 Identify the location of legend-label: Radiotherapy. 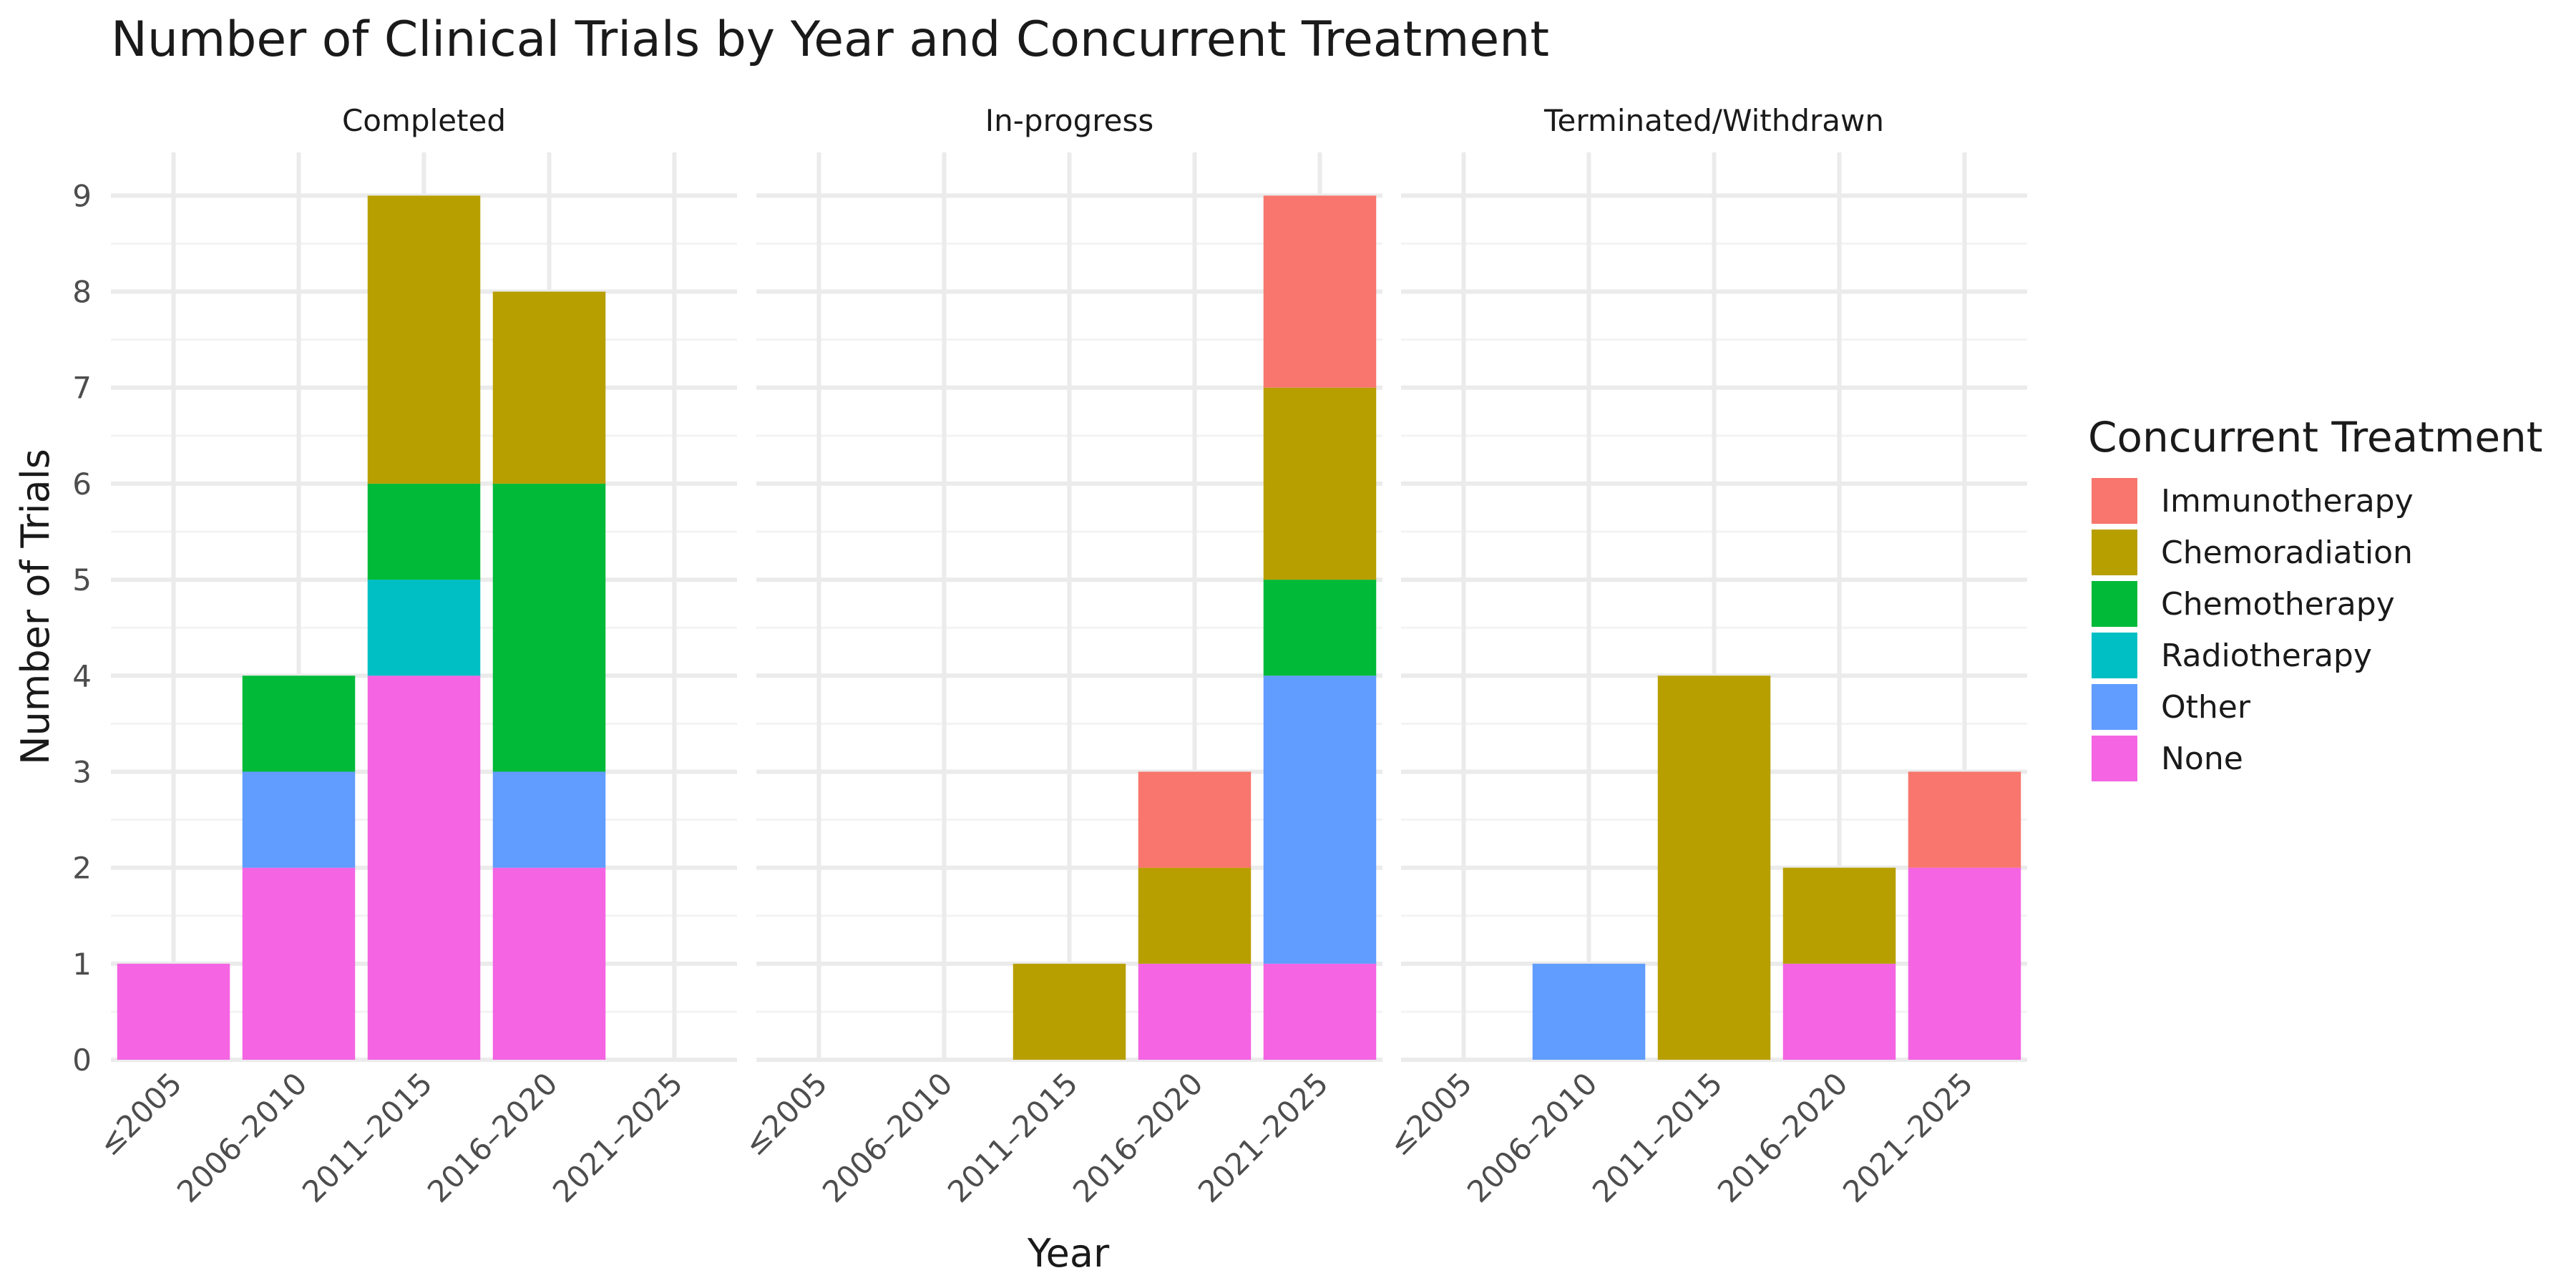
(2266, 656).